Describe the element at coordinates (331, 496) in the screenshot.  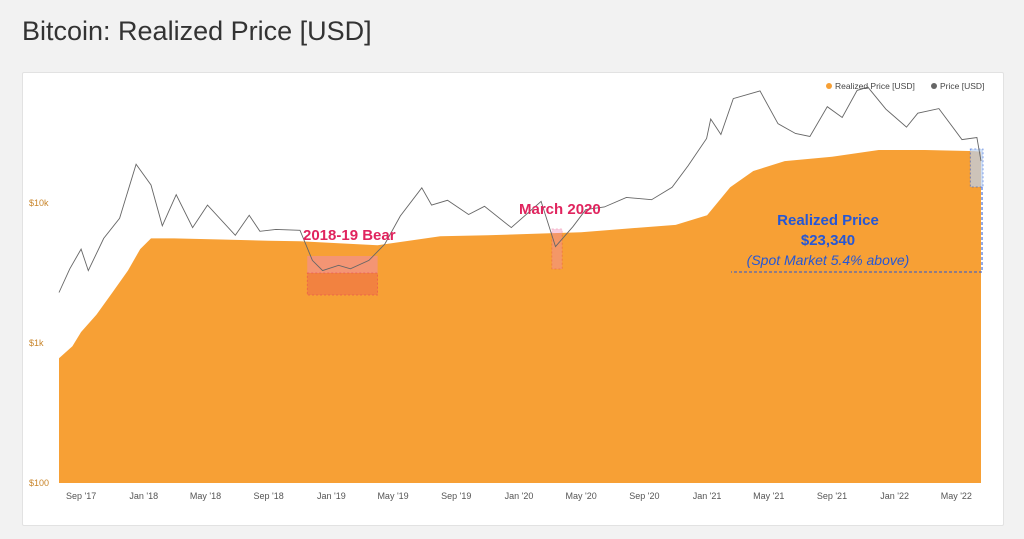
I see `x-tick-label: Jan '19` at that location.